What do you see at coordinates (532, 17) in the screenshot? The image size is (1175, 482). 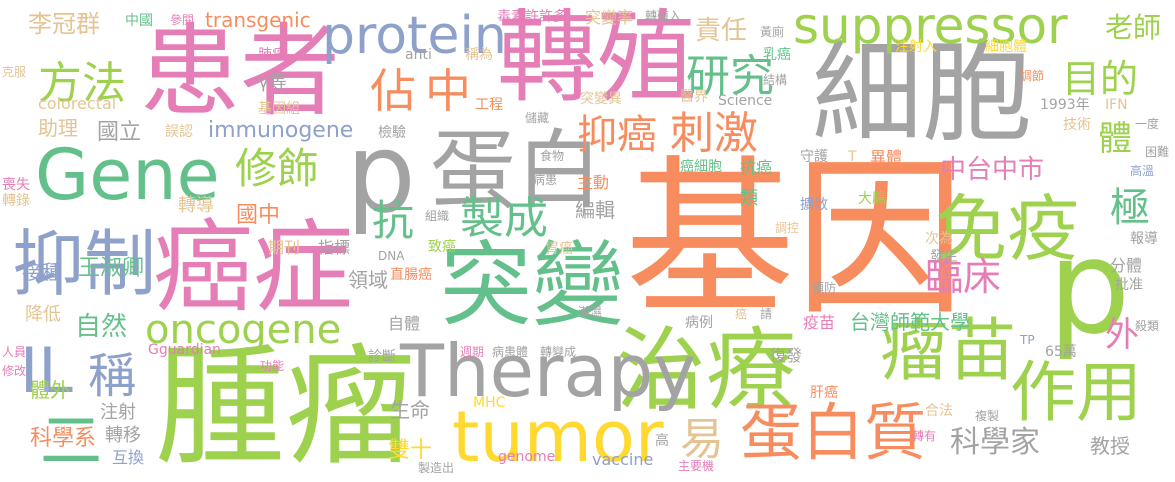 I see `word-dusu: 毒素許許多` at bounding box center [532, 17].